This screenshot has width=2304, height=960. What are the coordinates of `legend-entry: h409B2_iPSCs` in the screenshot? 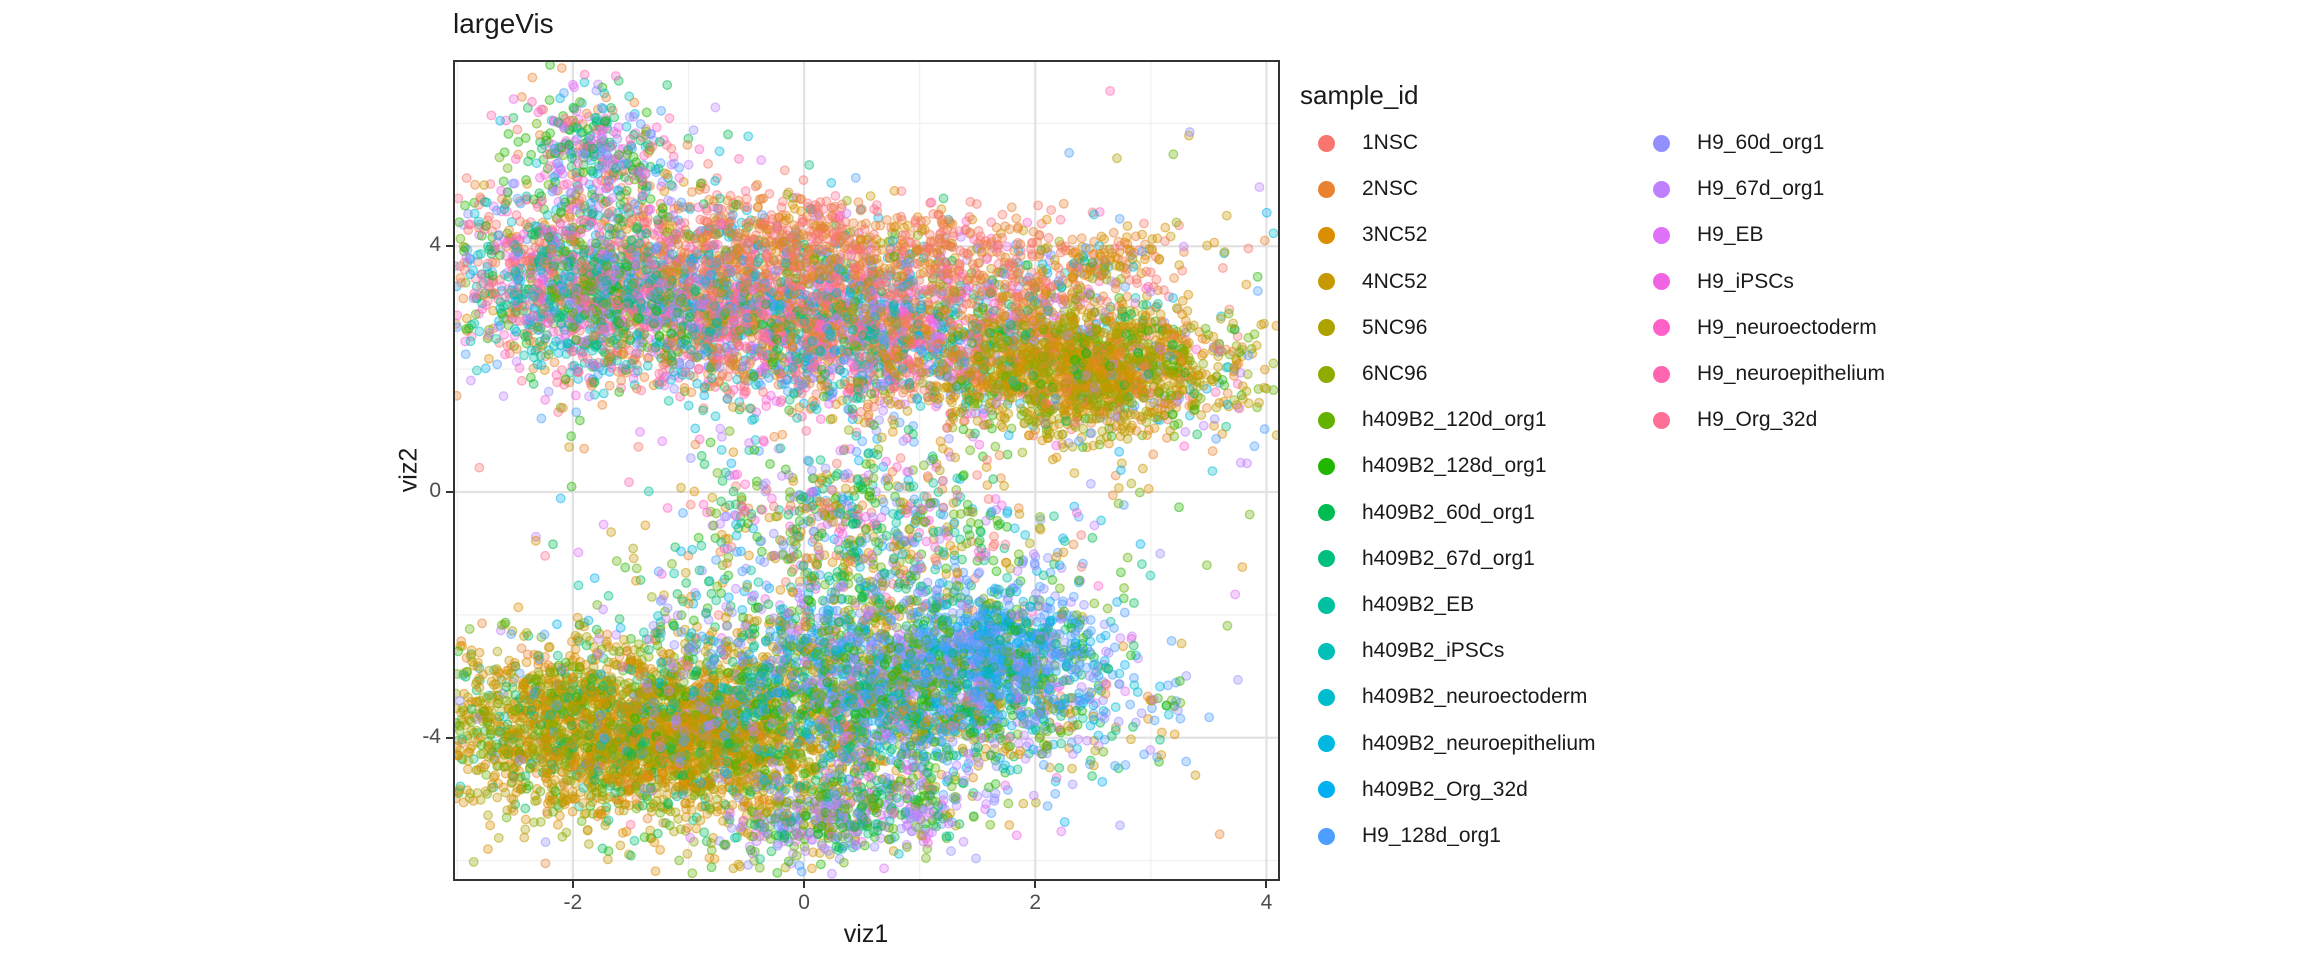 It's located at (1411, 651).